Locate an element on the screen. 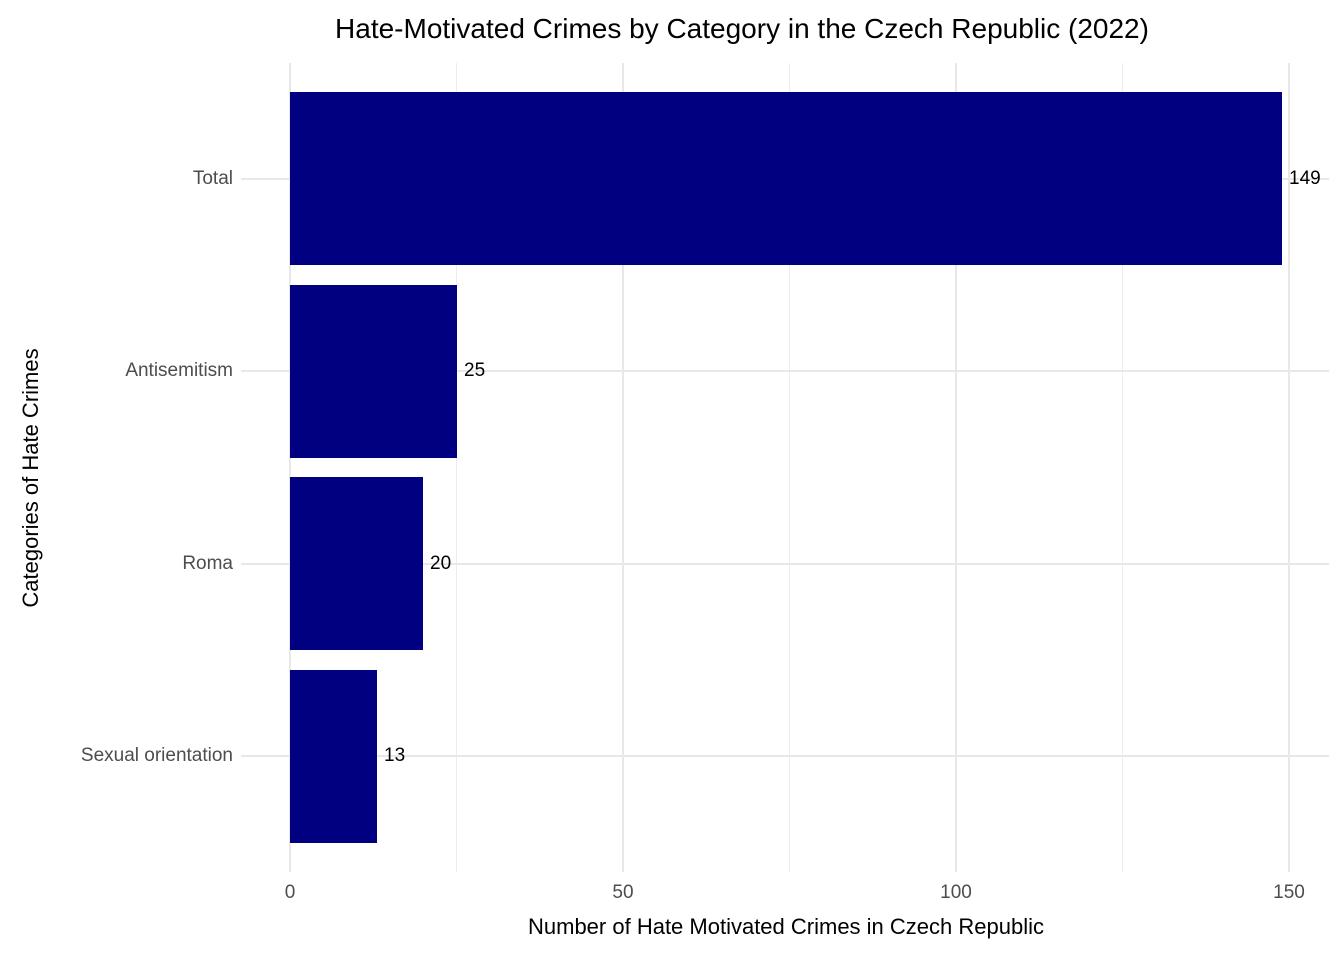 This screenshot has height=960, width=1344. bar-value-label-total: 149 is located at coordinates (1305, 178).